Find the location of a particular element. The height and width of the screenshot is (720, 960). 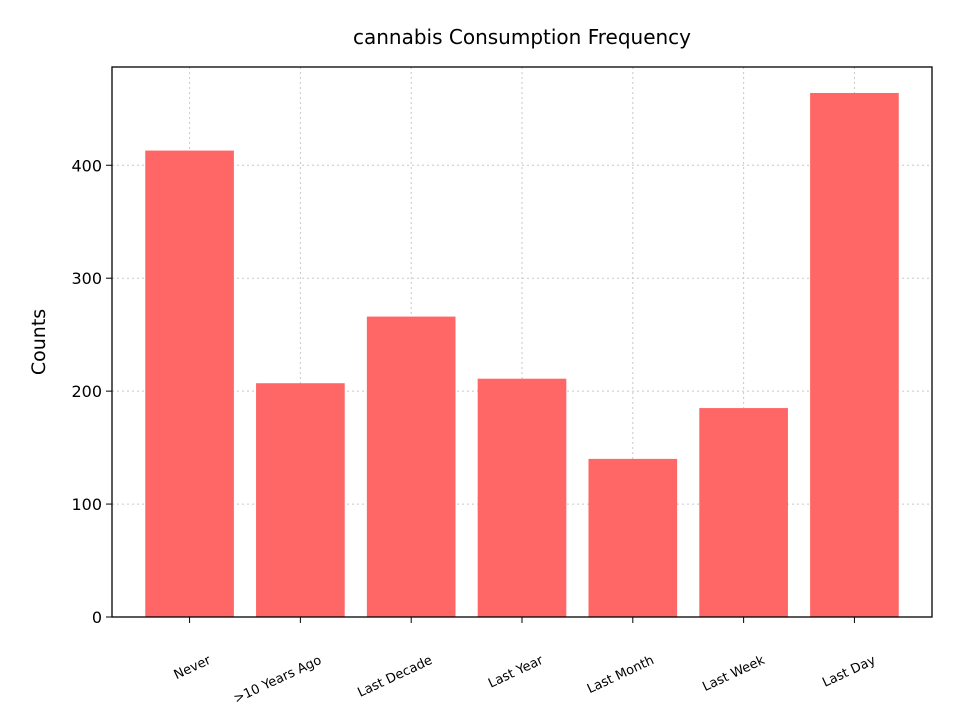

y-axis-ticks: 0 100 200 300 400 is located at coordinates (91, 391).